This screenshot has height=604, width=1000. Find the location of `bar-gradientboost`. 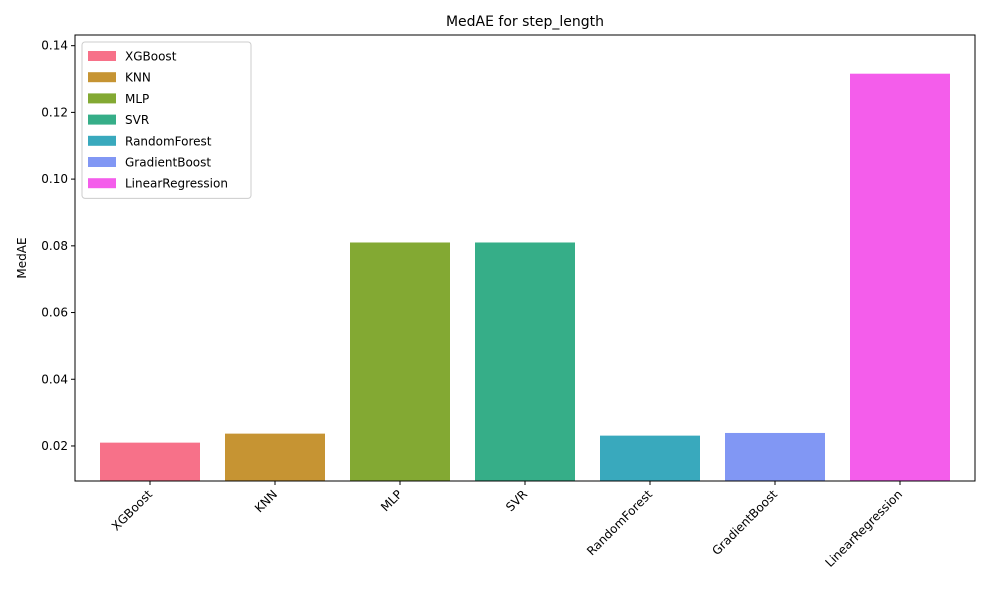

bar-gradientboost is located at coordinates (775, 456).